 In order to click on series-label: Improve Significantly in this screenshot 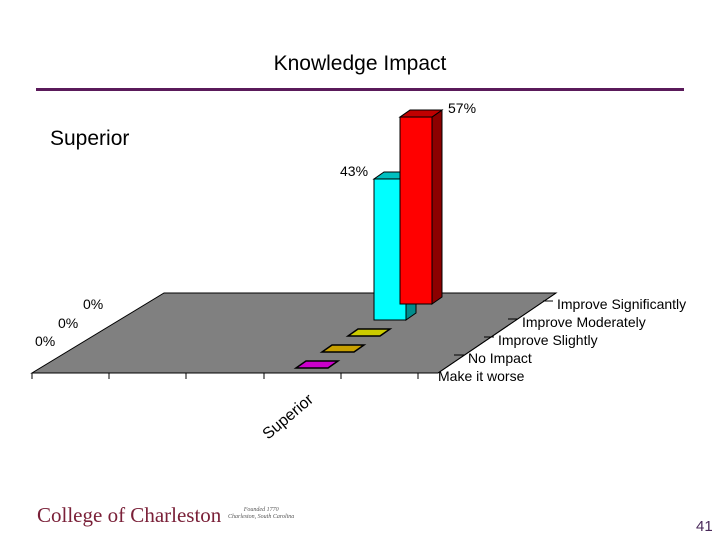, I will do `click(621, 304)`.